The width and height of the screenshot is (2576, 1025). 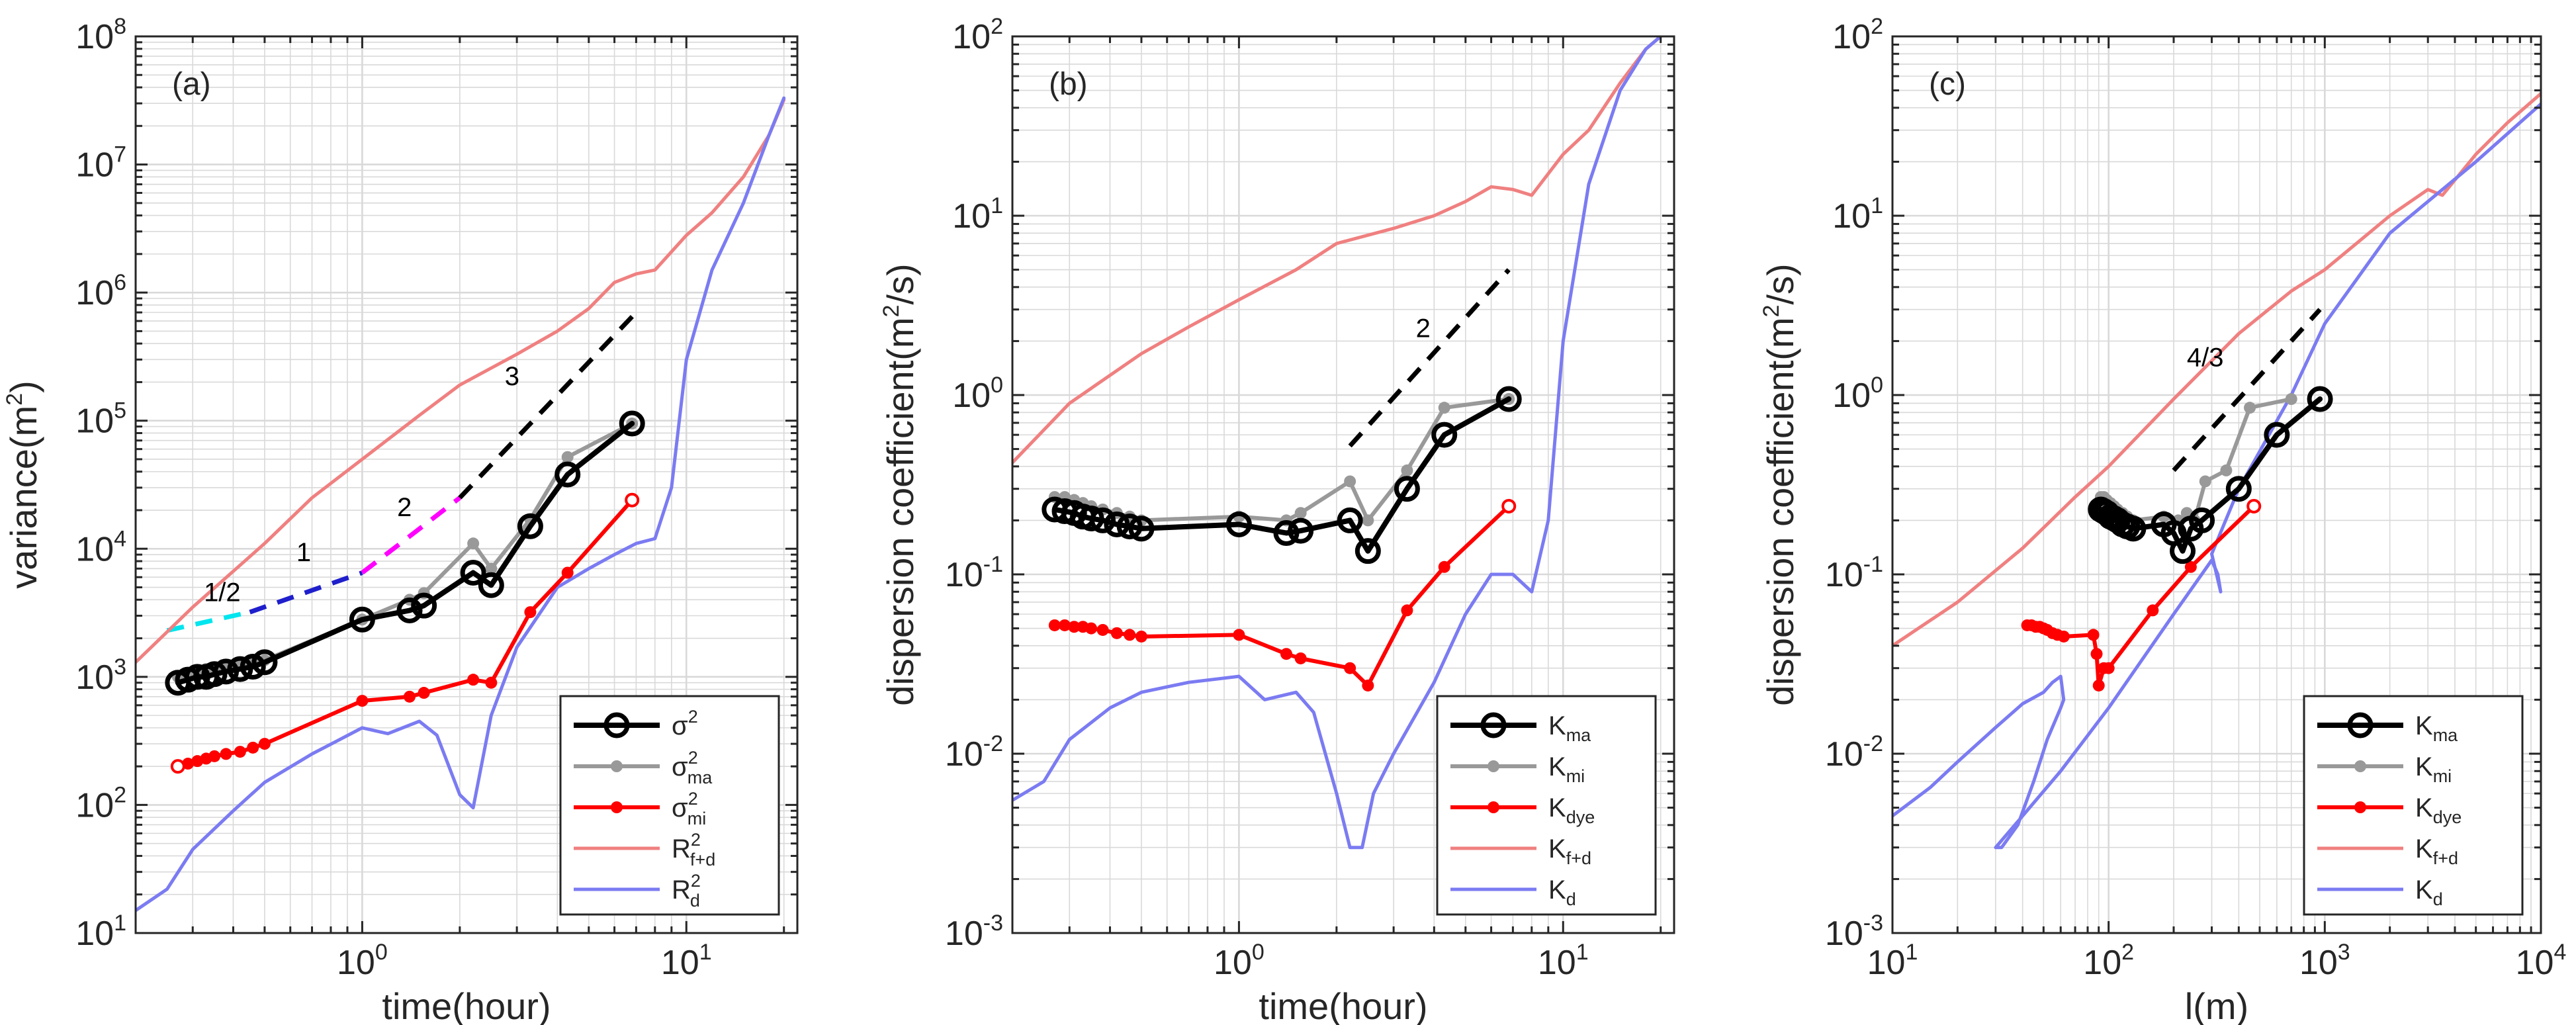 I want to click on legend-symbol: σ, so click(x=680, y=726).